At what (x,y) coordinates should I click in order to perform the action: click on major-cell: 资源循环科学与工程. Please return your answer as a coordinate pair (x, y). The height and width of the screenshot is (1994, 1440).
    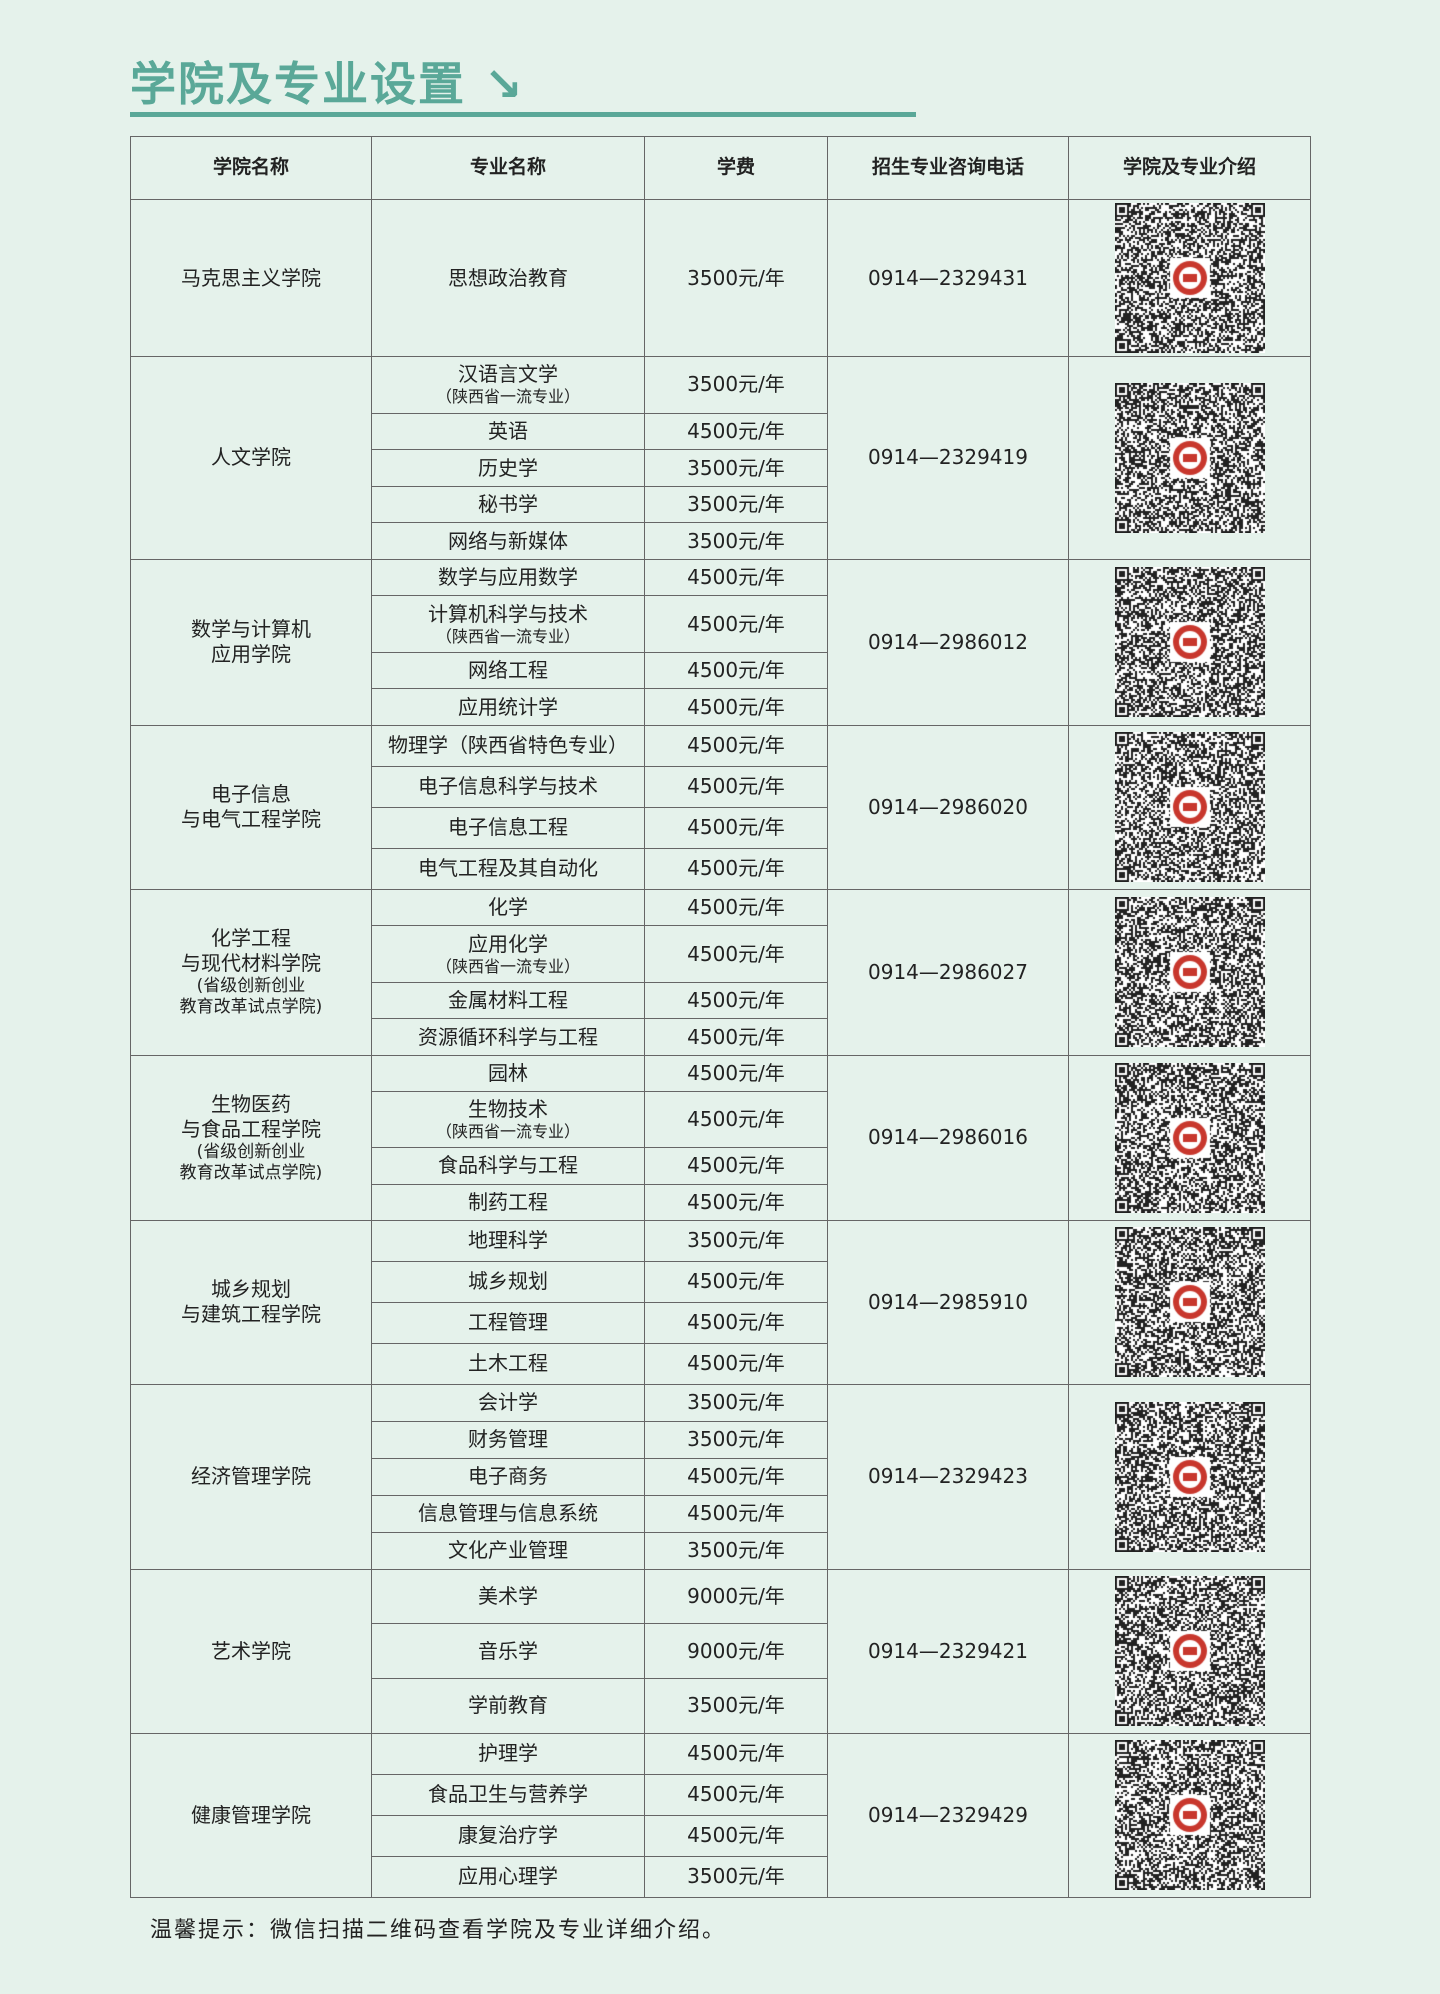
    Looking at the image, I should click on (508, 1037).